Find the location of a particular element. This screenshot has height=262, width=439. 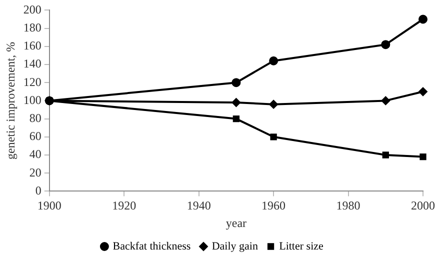

y-tick-label: 160 is located at coordinates (32, 45).